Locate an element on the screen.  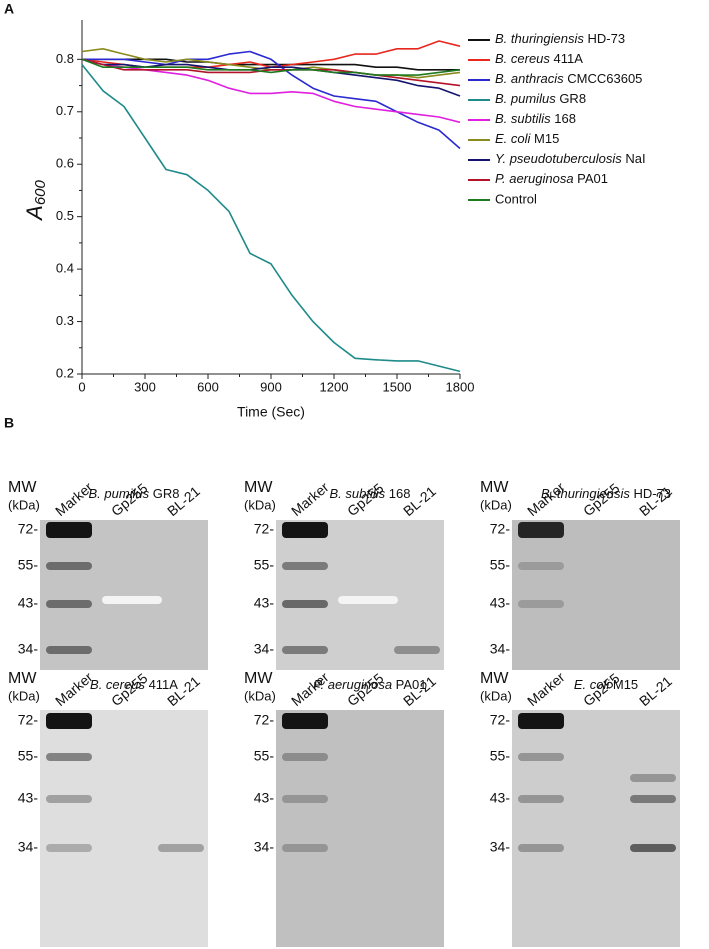
x-tick-label: 300 is located at coordinates (145, 386).